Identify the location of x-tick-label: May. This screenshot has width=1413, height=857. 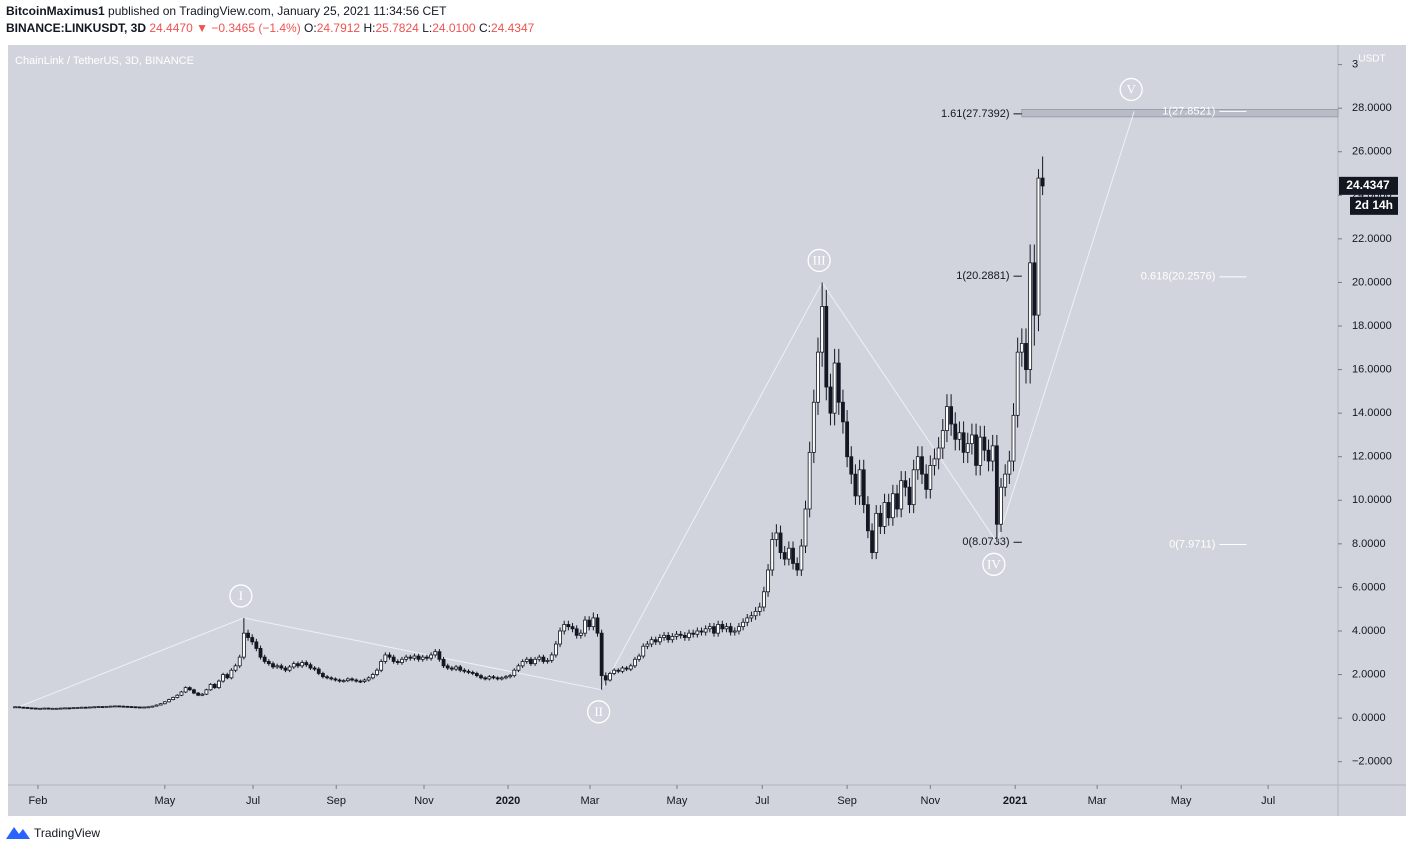
(1181, 801).